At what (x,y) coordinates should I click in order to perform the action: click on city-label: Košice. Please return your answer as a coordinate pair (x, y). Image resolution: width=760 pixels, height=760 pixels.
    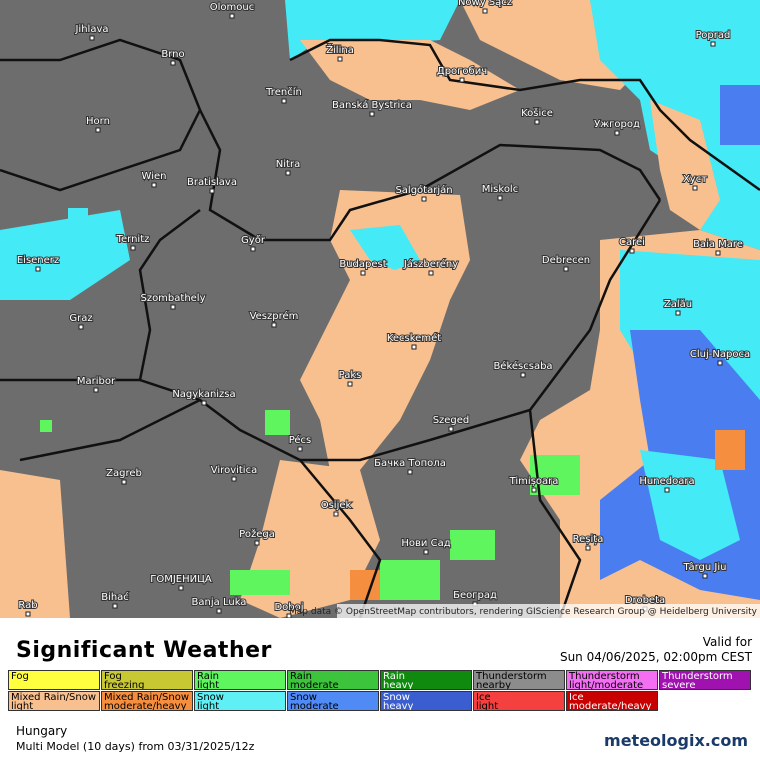
    Looking at the image, I should click on (537, 113).